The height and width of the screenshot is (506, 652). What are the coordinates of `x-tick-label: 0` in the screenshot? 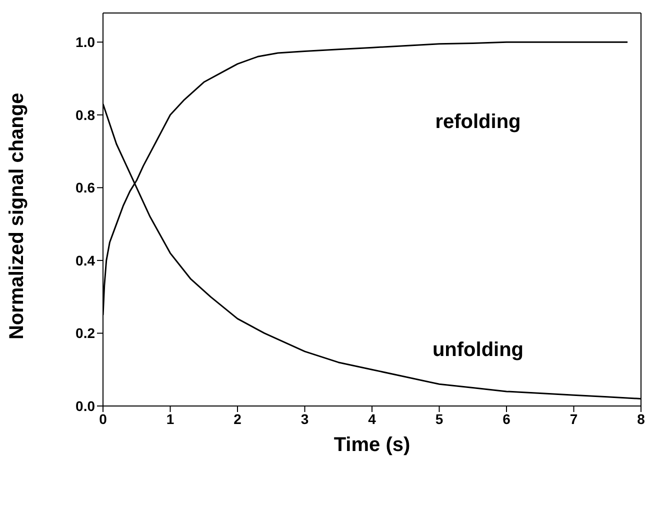 It's located at (103, 418).